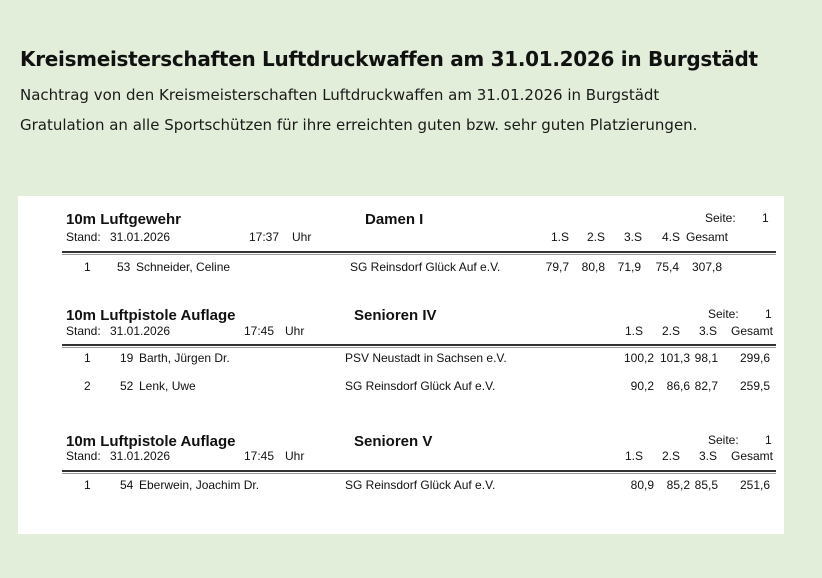 The width and height of the screenshot is (822, 578). I want to click on series-score: 101,3, so click(674, 358).